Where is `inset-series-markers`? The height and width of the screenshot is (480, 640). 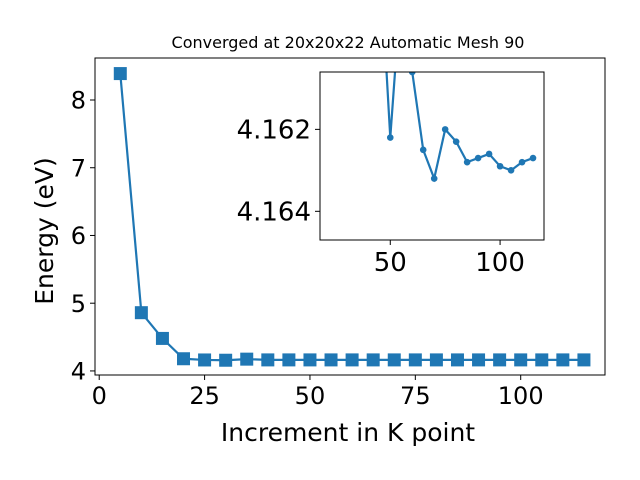 inset-series-markers is located at coordinates (461, 127).